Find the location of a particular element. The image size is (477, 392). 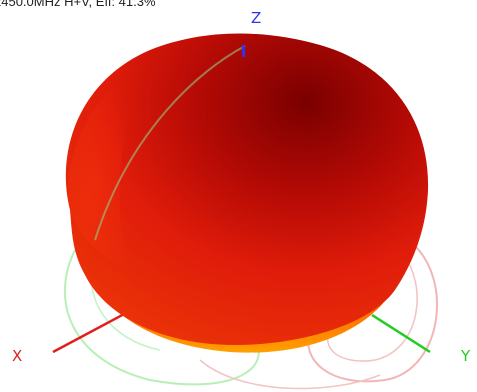

yz-cut-inner is located at coordinates (372, 305).